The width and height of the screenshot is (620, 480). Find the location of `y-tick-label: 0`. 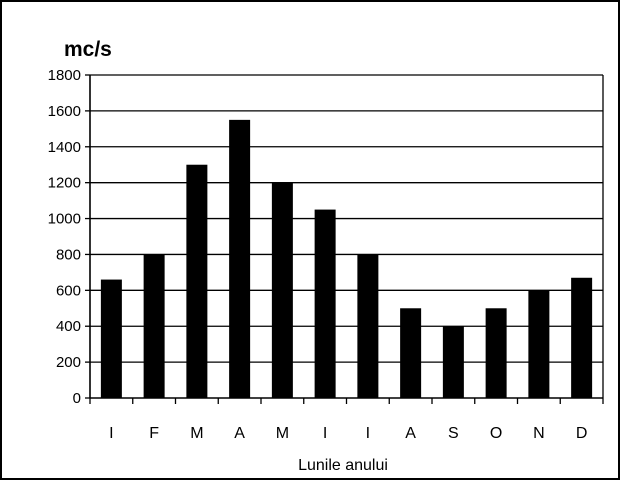

y-tick-label: 0 is located at coordinates (77, 398).